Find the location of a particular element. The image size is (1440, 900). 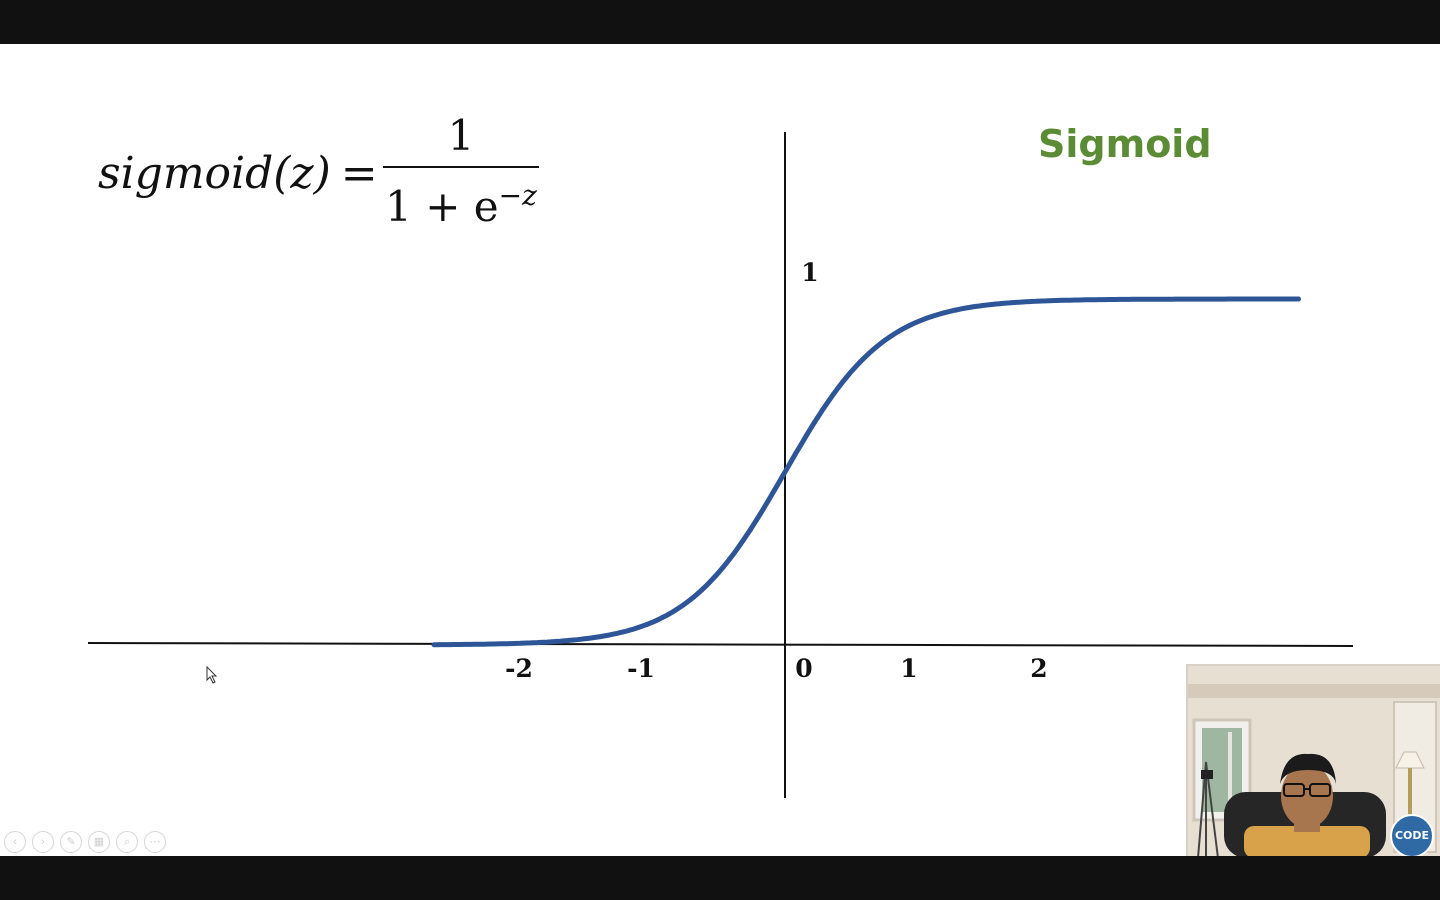

codebasics-logo: CODE is located at coordinates (1412, 835).